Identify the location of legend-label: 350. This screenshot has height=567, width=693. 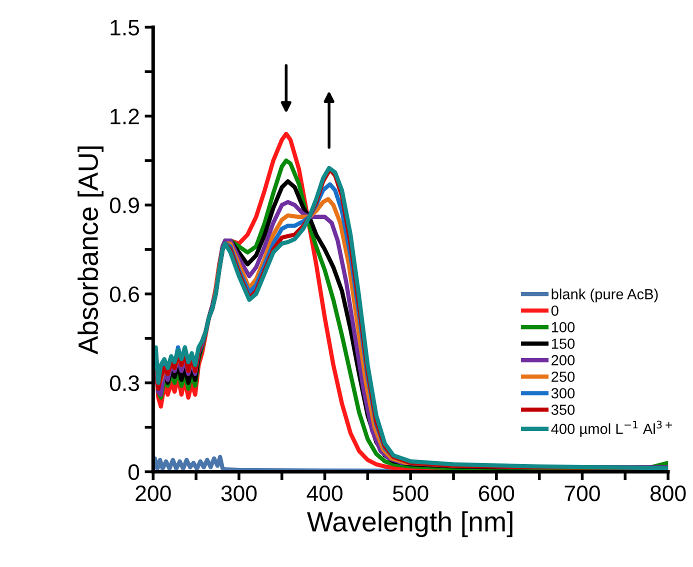
(563, 409).